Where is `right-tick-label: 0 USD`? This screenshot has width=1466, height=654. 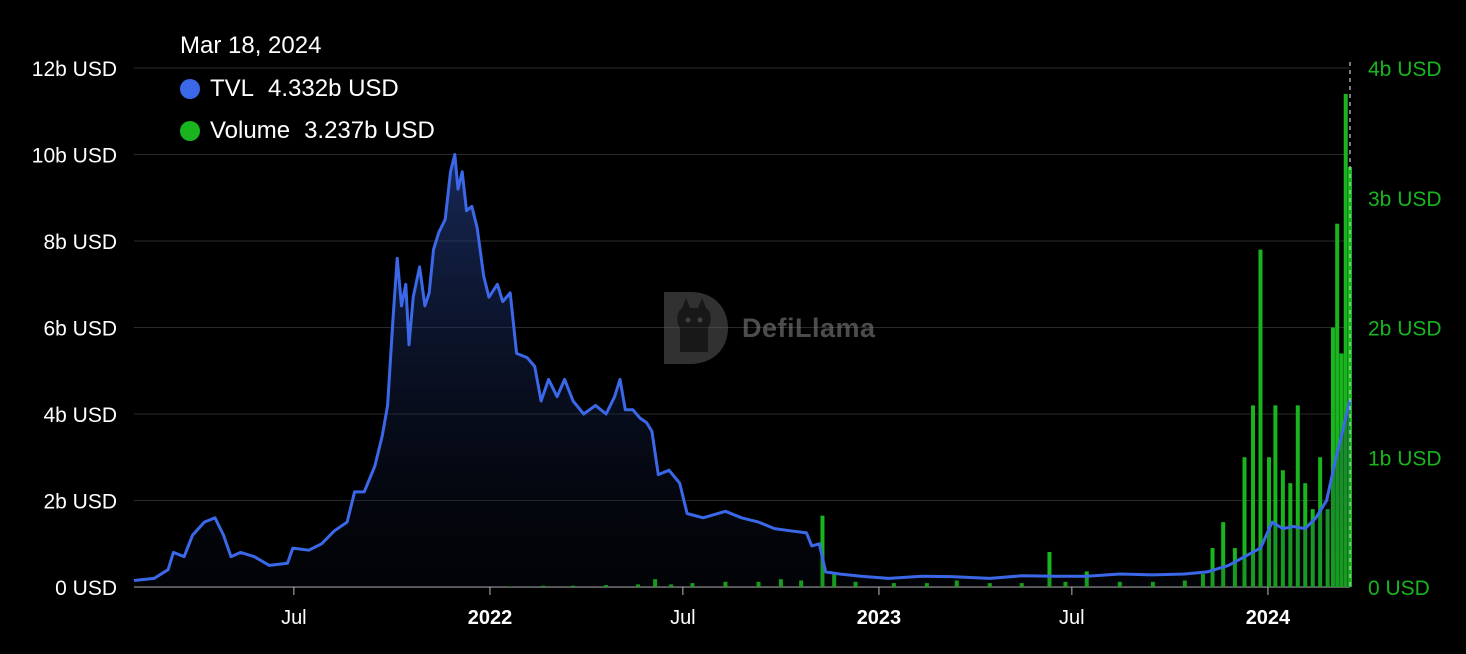 right-tick-label: 0 USD is located at coordinates (1399, 588).